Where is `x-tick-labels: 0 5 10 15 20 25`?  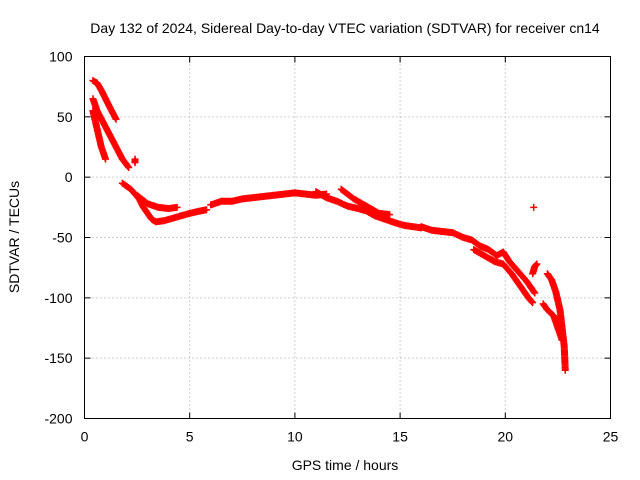
x-tick-labels: 0 5 10 15 20 25 is located at coordinates (350, 437).